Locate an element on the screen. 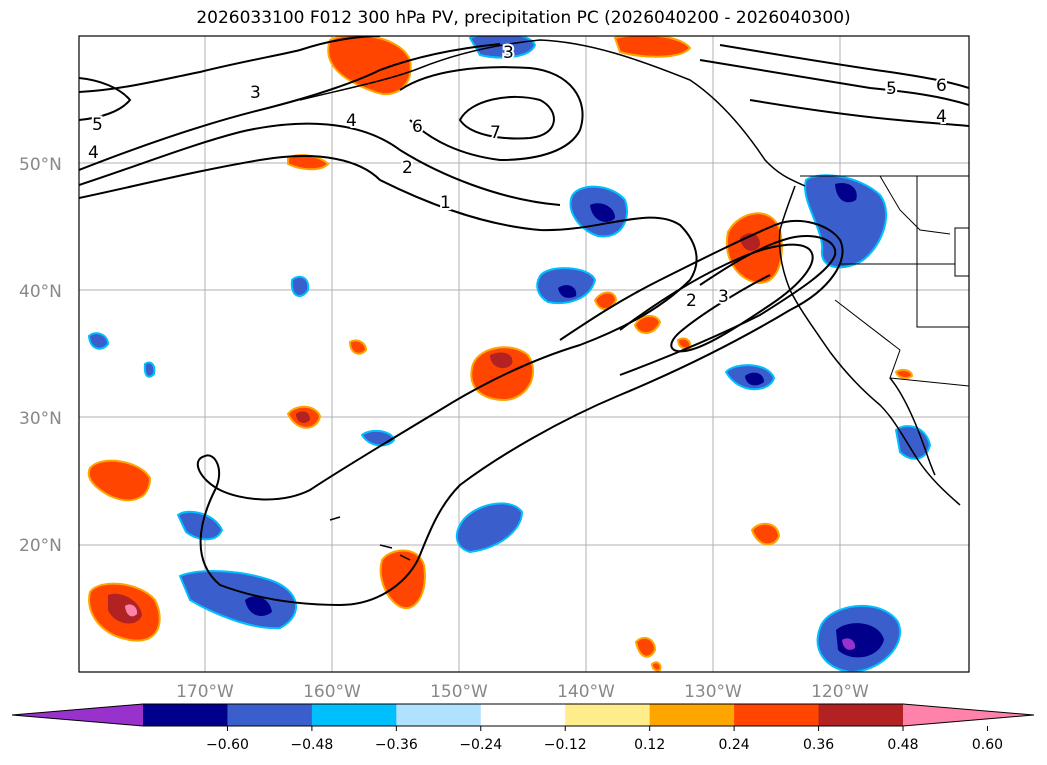 The image size is (1047, 765). lon-label: 170°W is located at coordinates (205, 692).